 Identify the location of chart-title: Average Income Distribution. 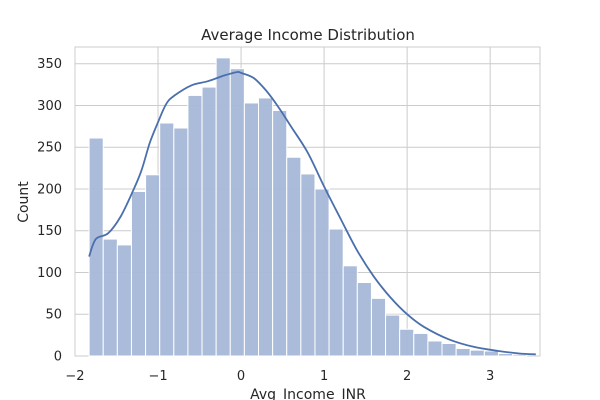
(308, 35).